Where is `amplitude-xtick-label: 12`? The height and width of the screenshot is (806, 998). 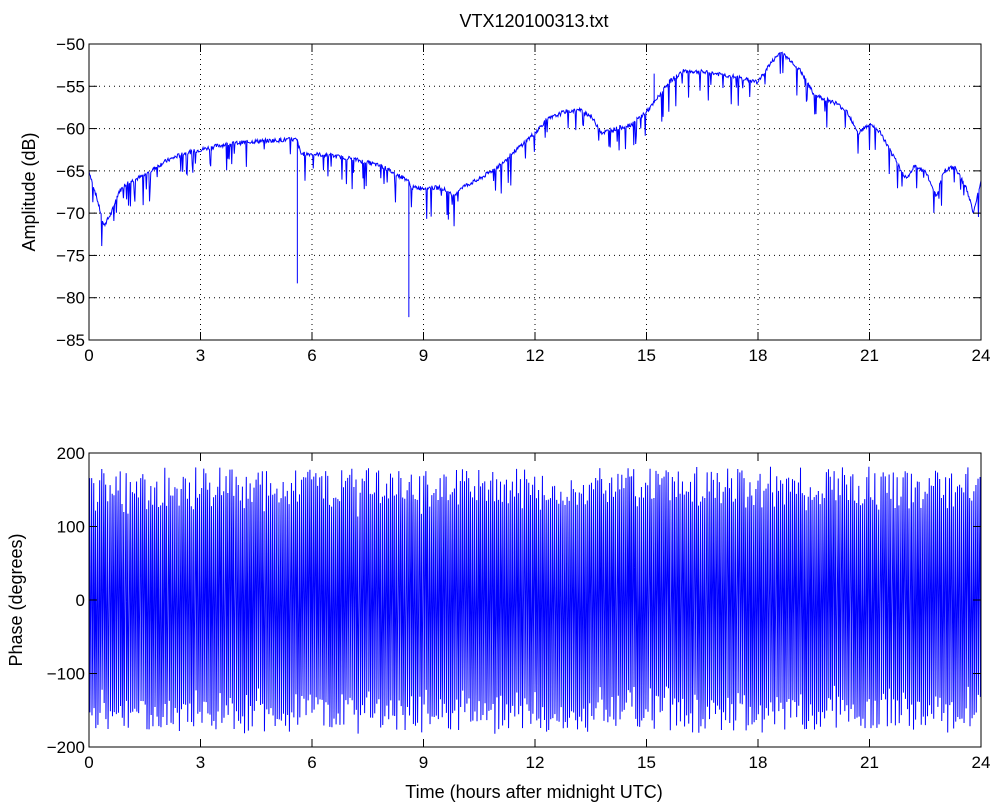 amplitude-xtick-label: 12 is located at coordinates (535, 355).